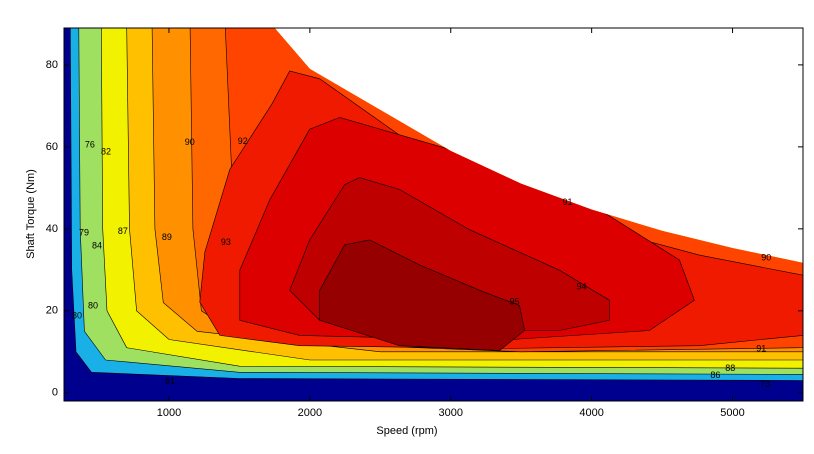  Describe the element at coordinates (169, 413) in the screenshot. I see `x-tick-label: 1000` at that location.